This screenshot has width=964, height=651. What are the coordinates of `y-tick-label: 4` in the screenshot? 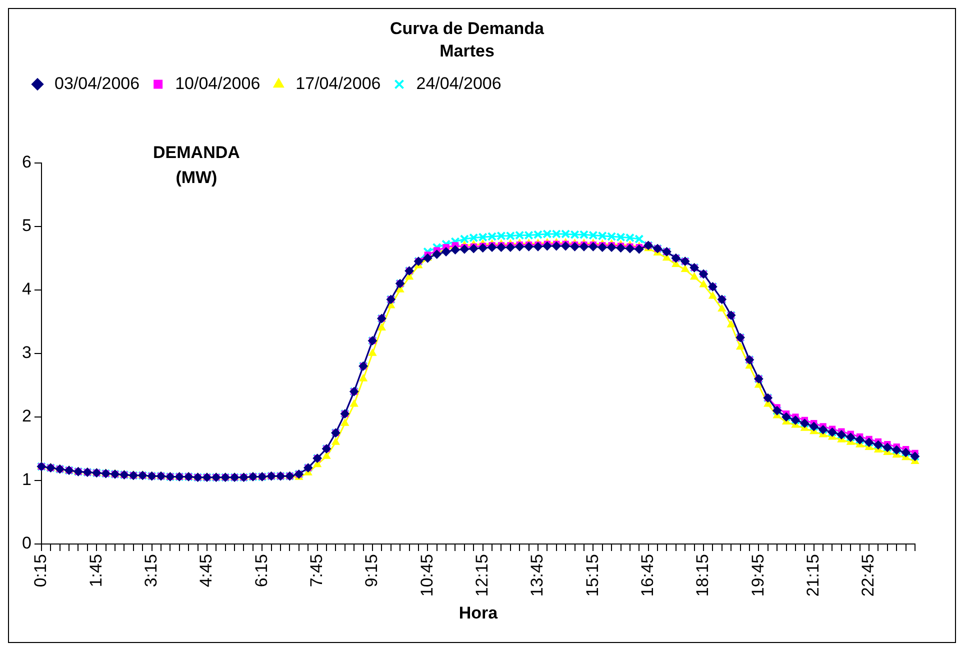 It's located at (27, 289).